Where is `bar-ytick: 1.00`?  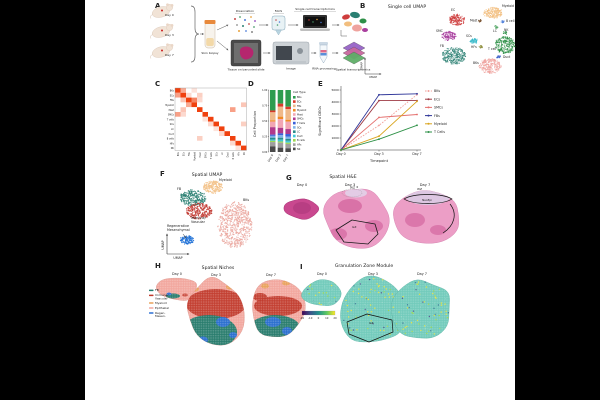
bar-ytick: 1.00 is located at coordinates (265, 90).